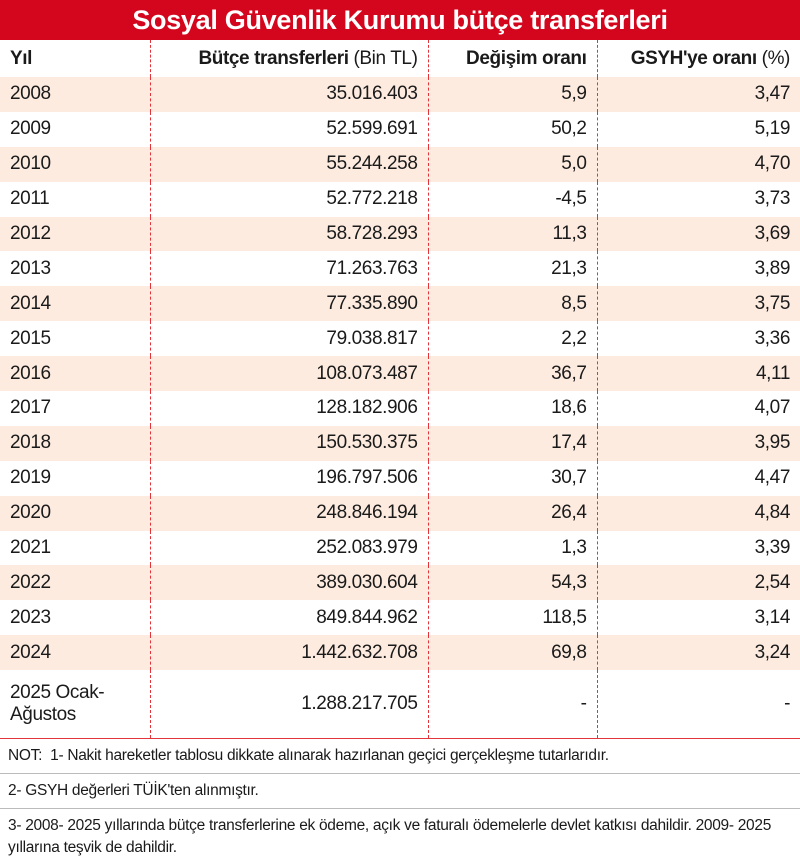  What do you see at coordinates (698, 94) in the screenshot?
I see `table-cell: 3,47` at bounding box center [698, 94].